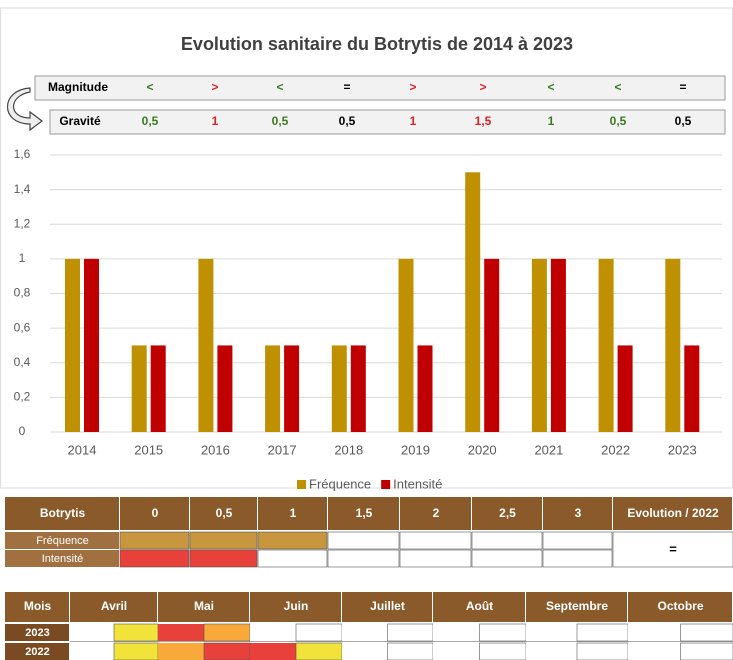 This screenshot has height=660, width=733. I want to click on header-text: Septembre, so click(577, 606).